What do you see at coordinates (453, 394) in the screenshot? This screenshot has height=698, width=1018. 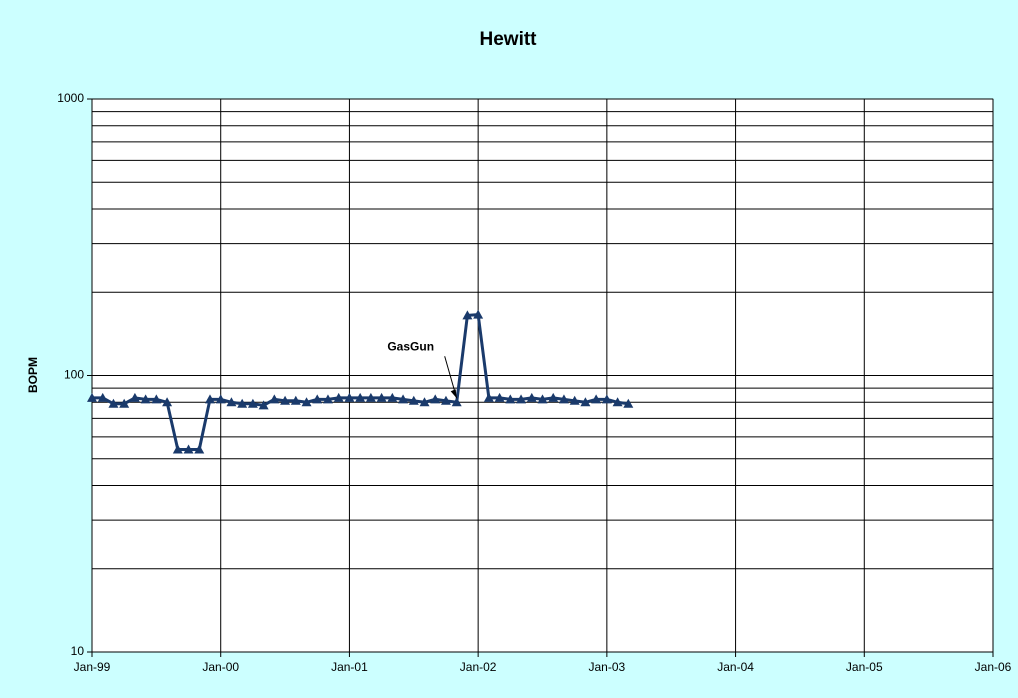 I see `annotation-arrowhead` at bounding box center [453, 394].